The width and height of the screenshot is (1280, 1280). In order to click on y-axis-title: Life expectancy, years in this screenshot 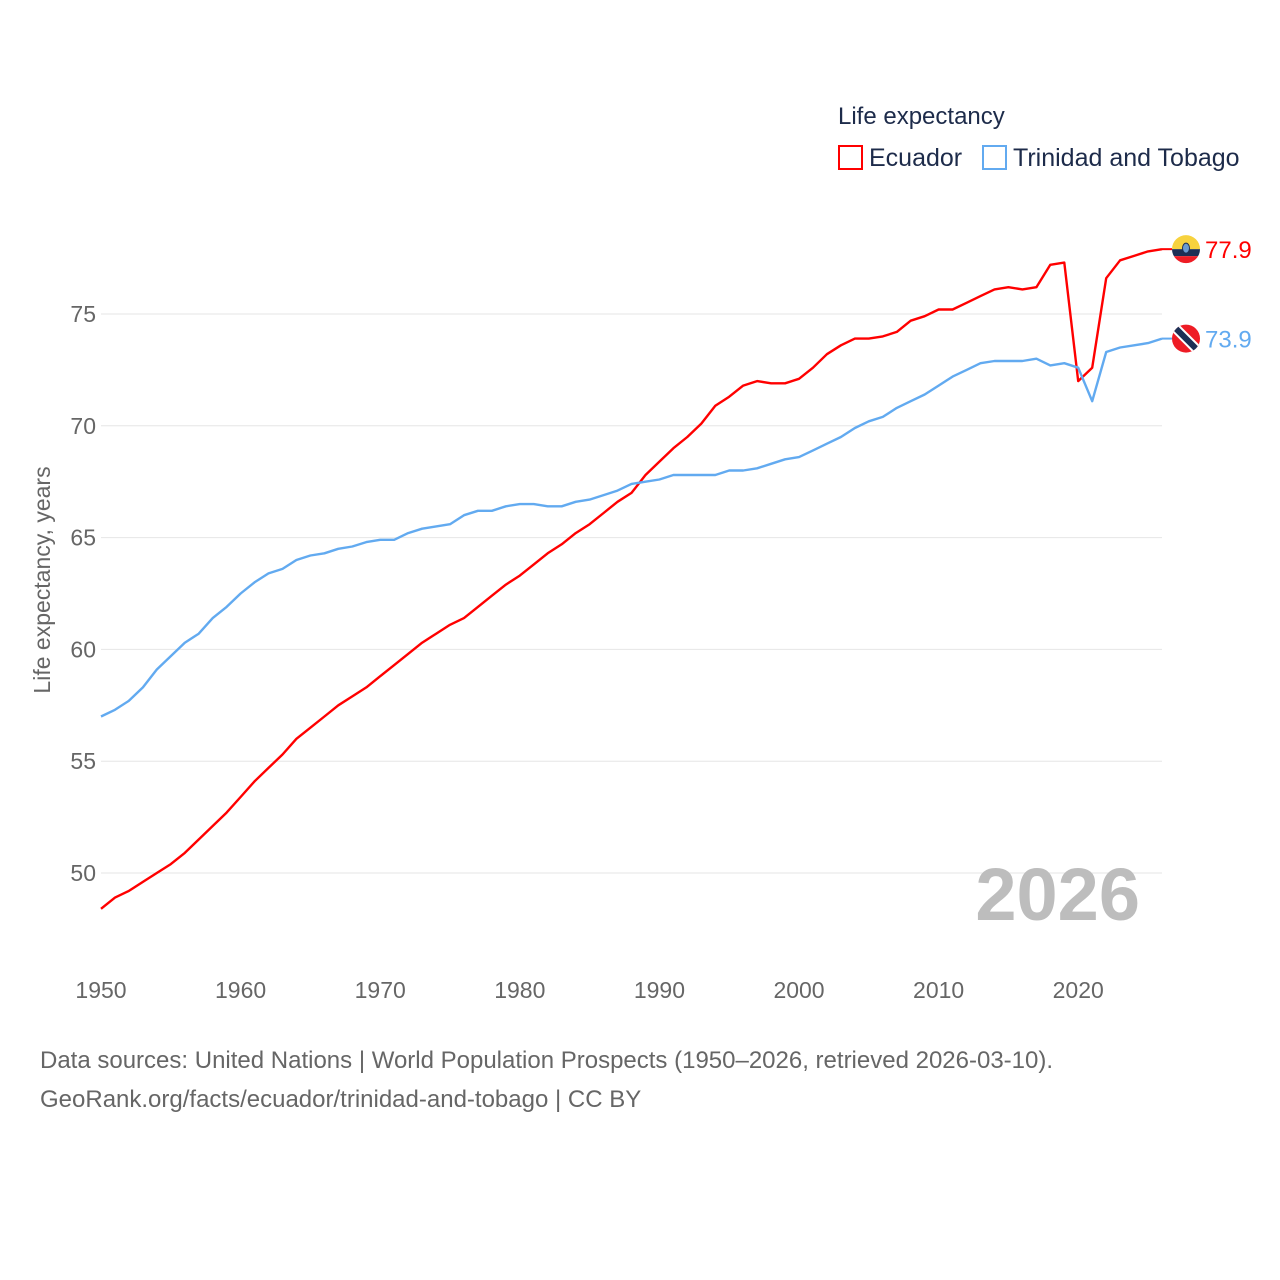, I will do `click(42, 579)`.